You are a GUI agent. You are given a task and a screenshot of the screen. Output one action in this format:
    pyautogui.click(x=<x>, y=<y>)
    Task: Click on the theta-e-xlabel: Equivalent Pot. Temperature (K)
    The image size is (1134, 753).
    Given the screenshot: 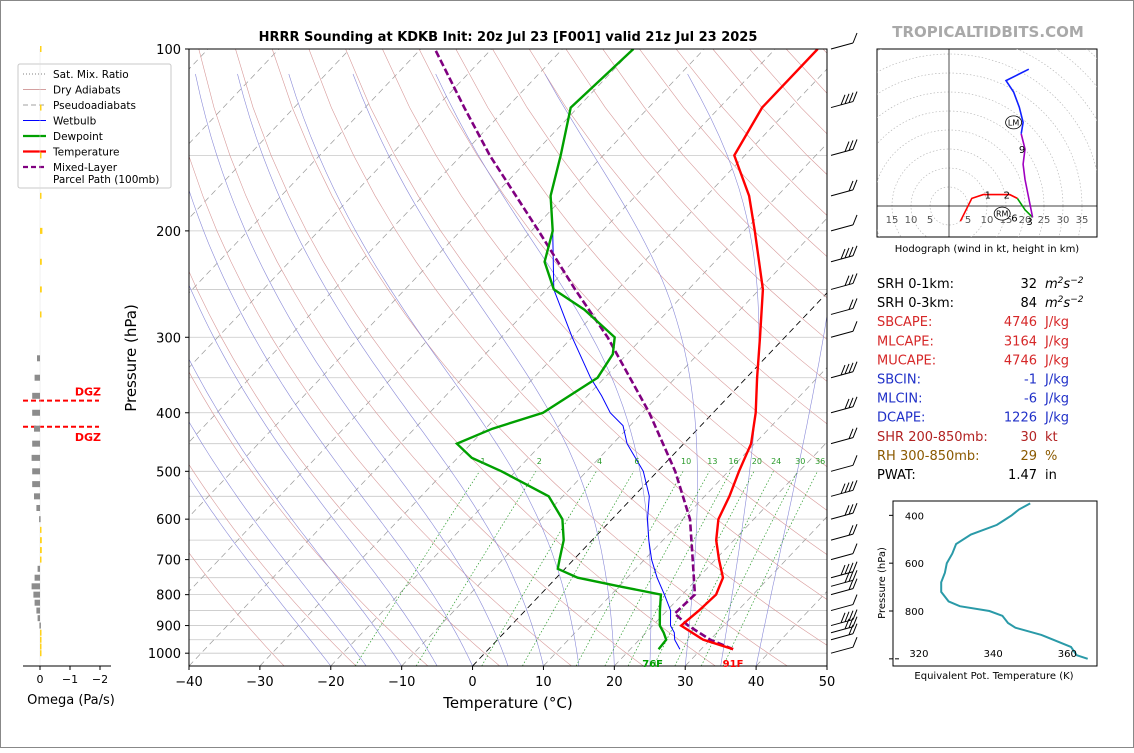 What is the action you would take?
    pyautogui.click(x=993, y=676)
    